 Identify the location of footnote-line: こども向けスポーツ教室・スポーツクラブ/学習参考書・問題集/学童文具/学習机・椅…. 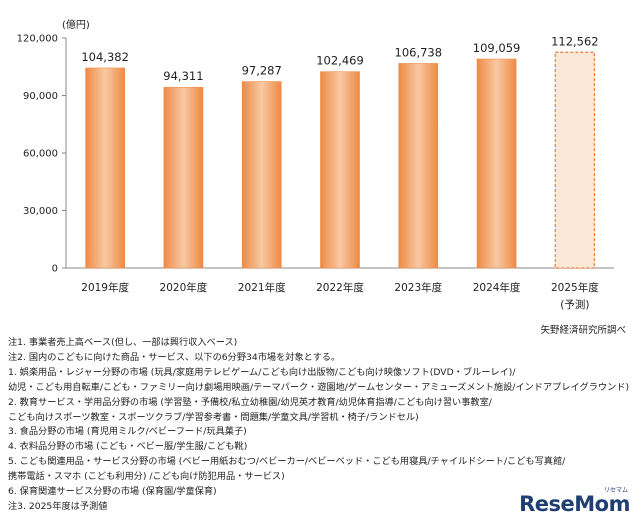
(213, 417).